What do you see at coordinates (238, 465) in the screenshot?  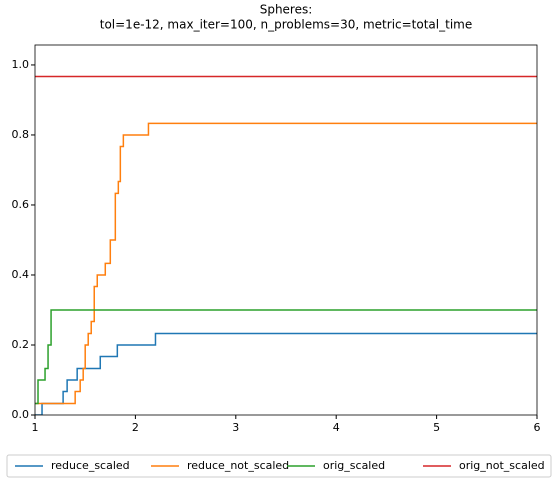 I see `legend-label: reduce_not_scaled` at bounding box center [238, 465].